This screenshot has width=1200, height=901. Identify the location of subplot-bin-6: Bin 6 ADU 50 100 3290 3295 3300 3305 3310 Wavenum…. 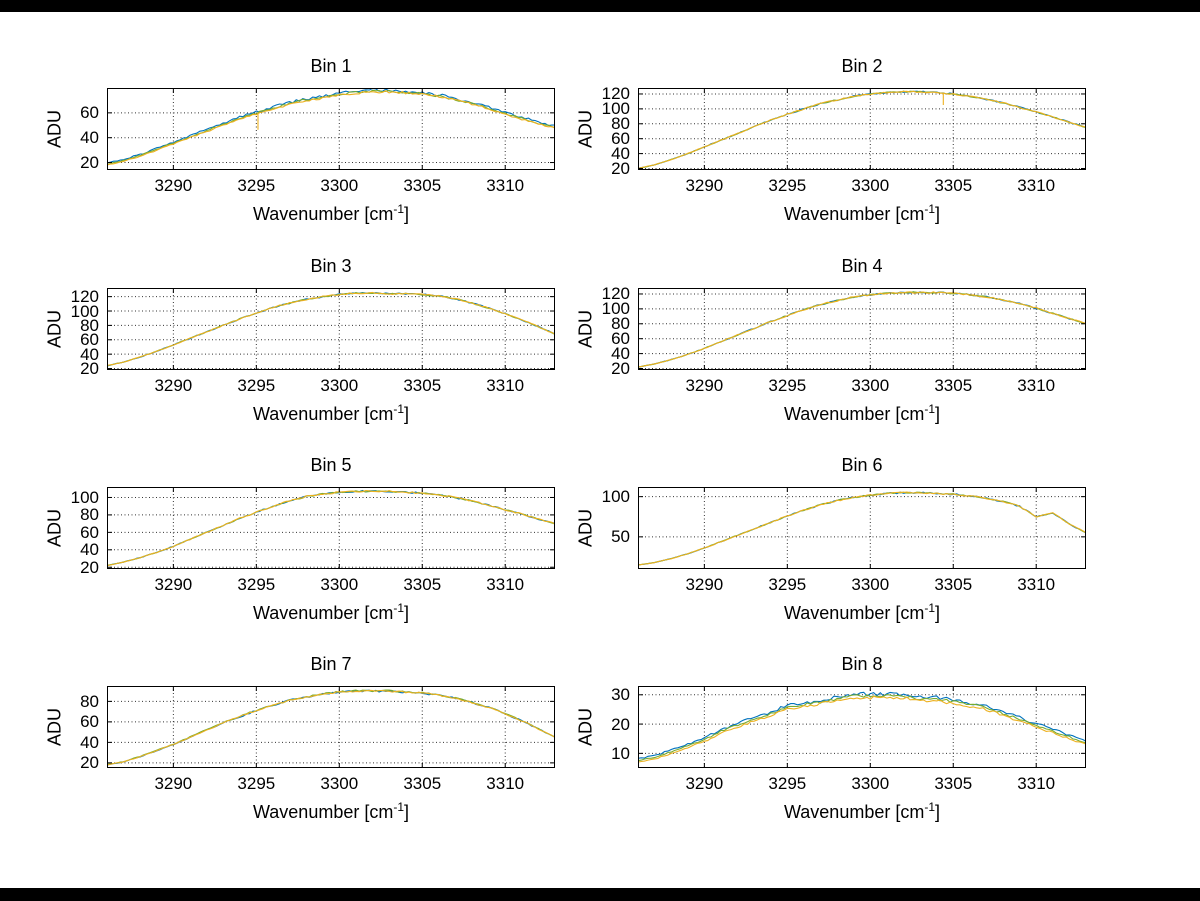
(813, 554).